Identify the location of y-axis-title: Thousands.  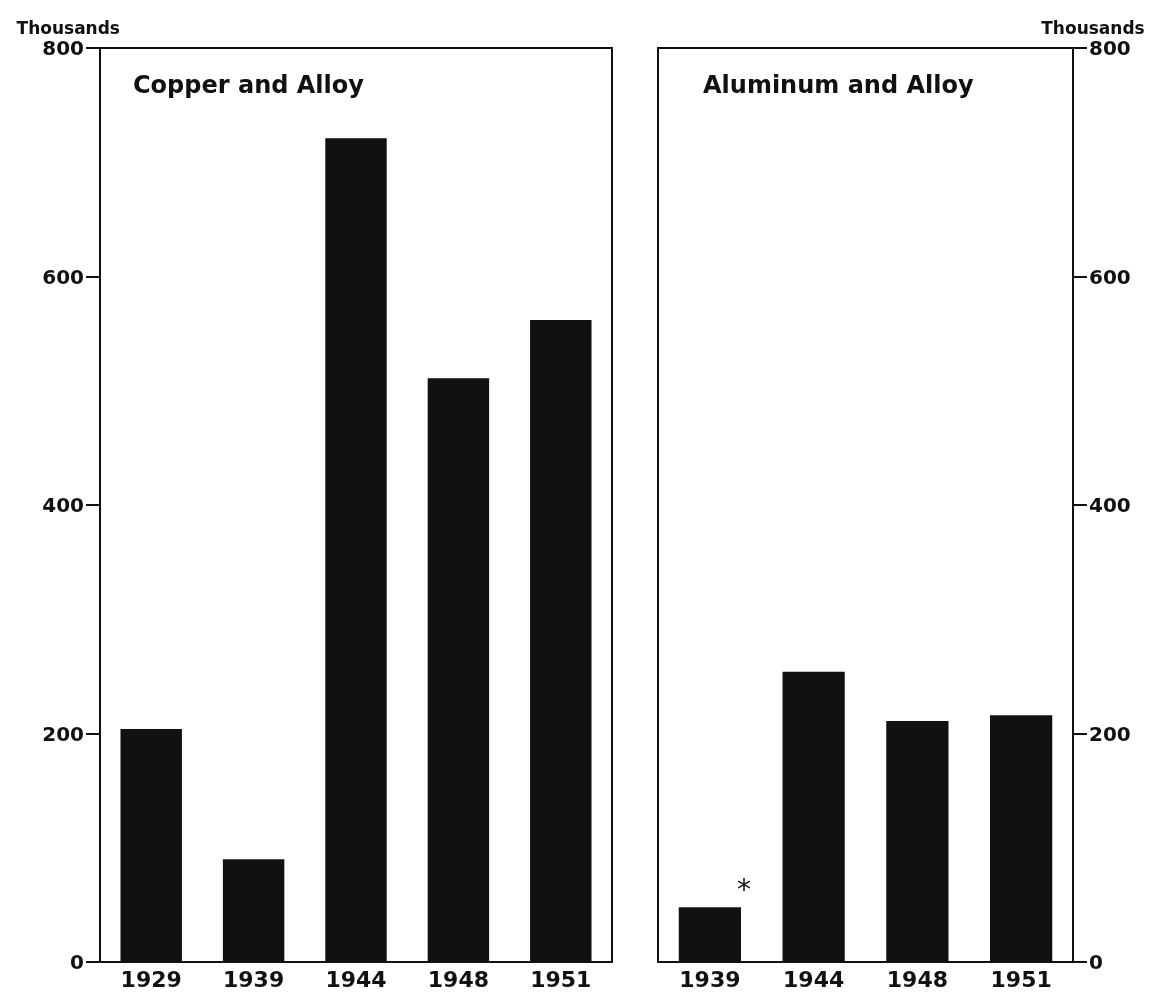
(68, 27).